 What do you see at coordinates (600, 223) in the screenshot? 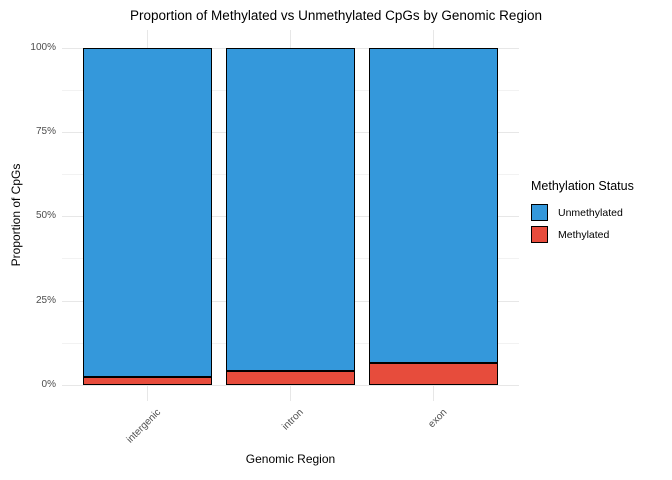
I see `legend-items: Unmethylated Methylated` at bounding box center [600, 223].